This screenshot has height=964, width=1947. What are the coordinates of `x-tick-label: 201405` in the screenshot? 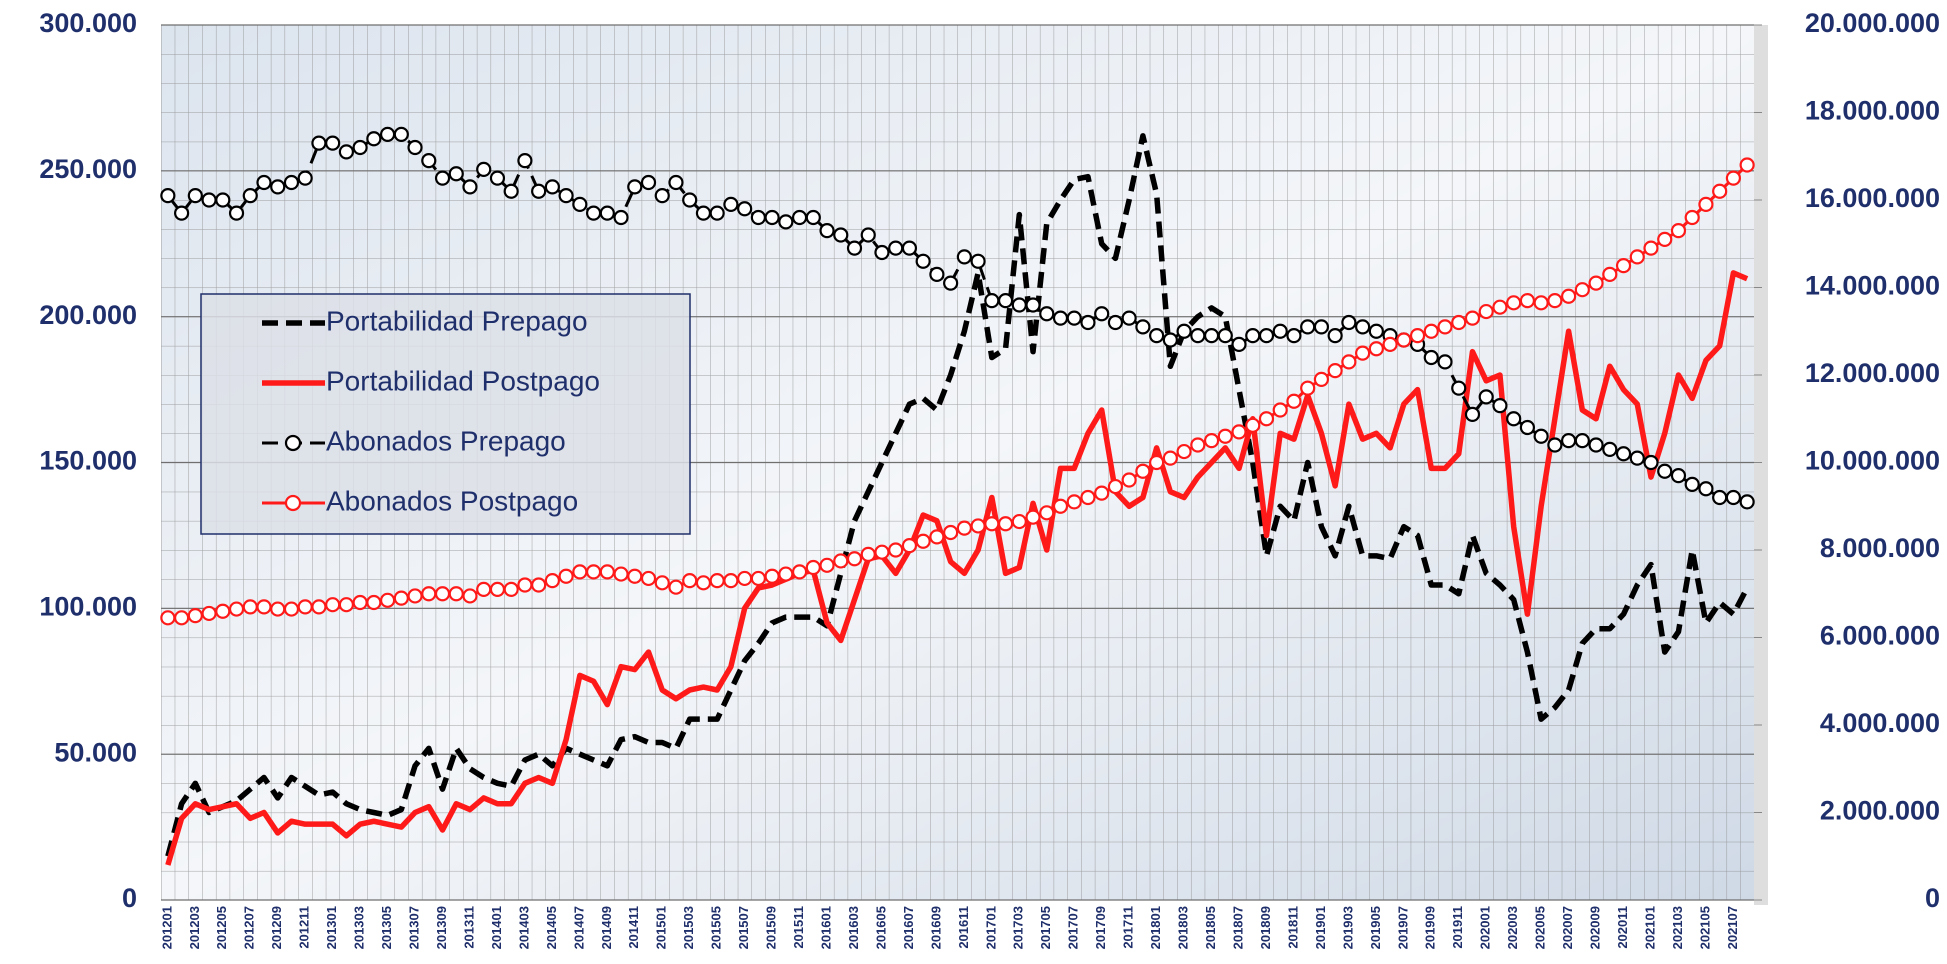 It's located at (551, 927).